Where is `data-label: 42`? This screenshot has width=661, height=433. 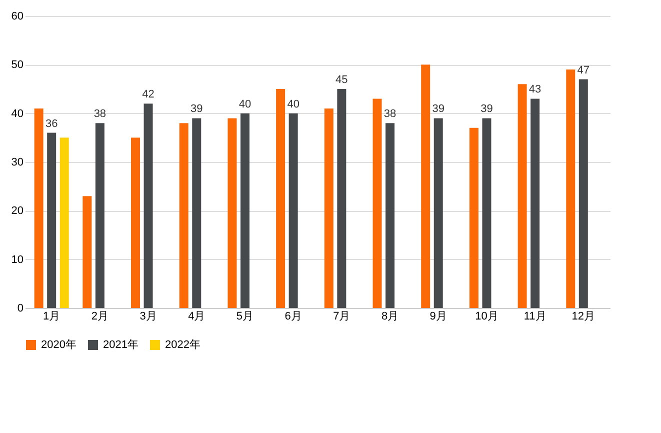
data-label: 42 is located at coordinates (148, 94).